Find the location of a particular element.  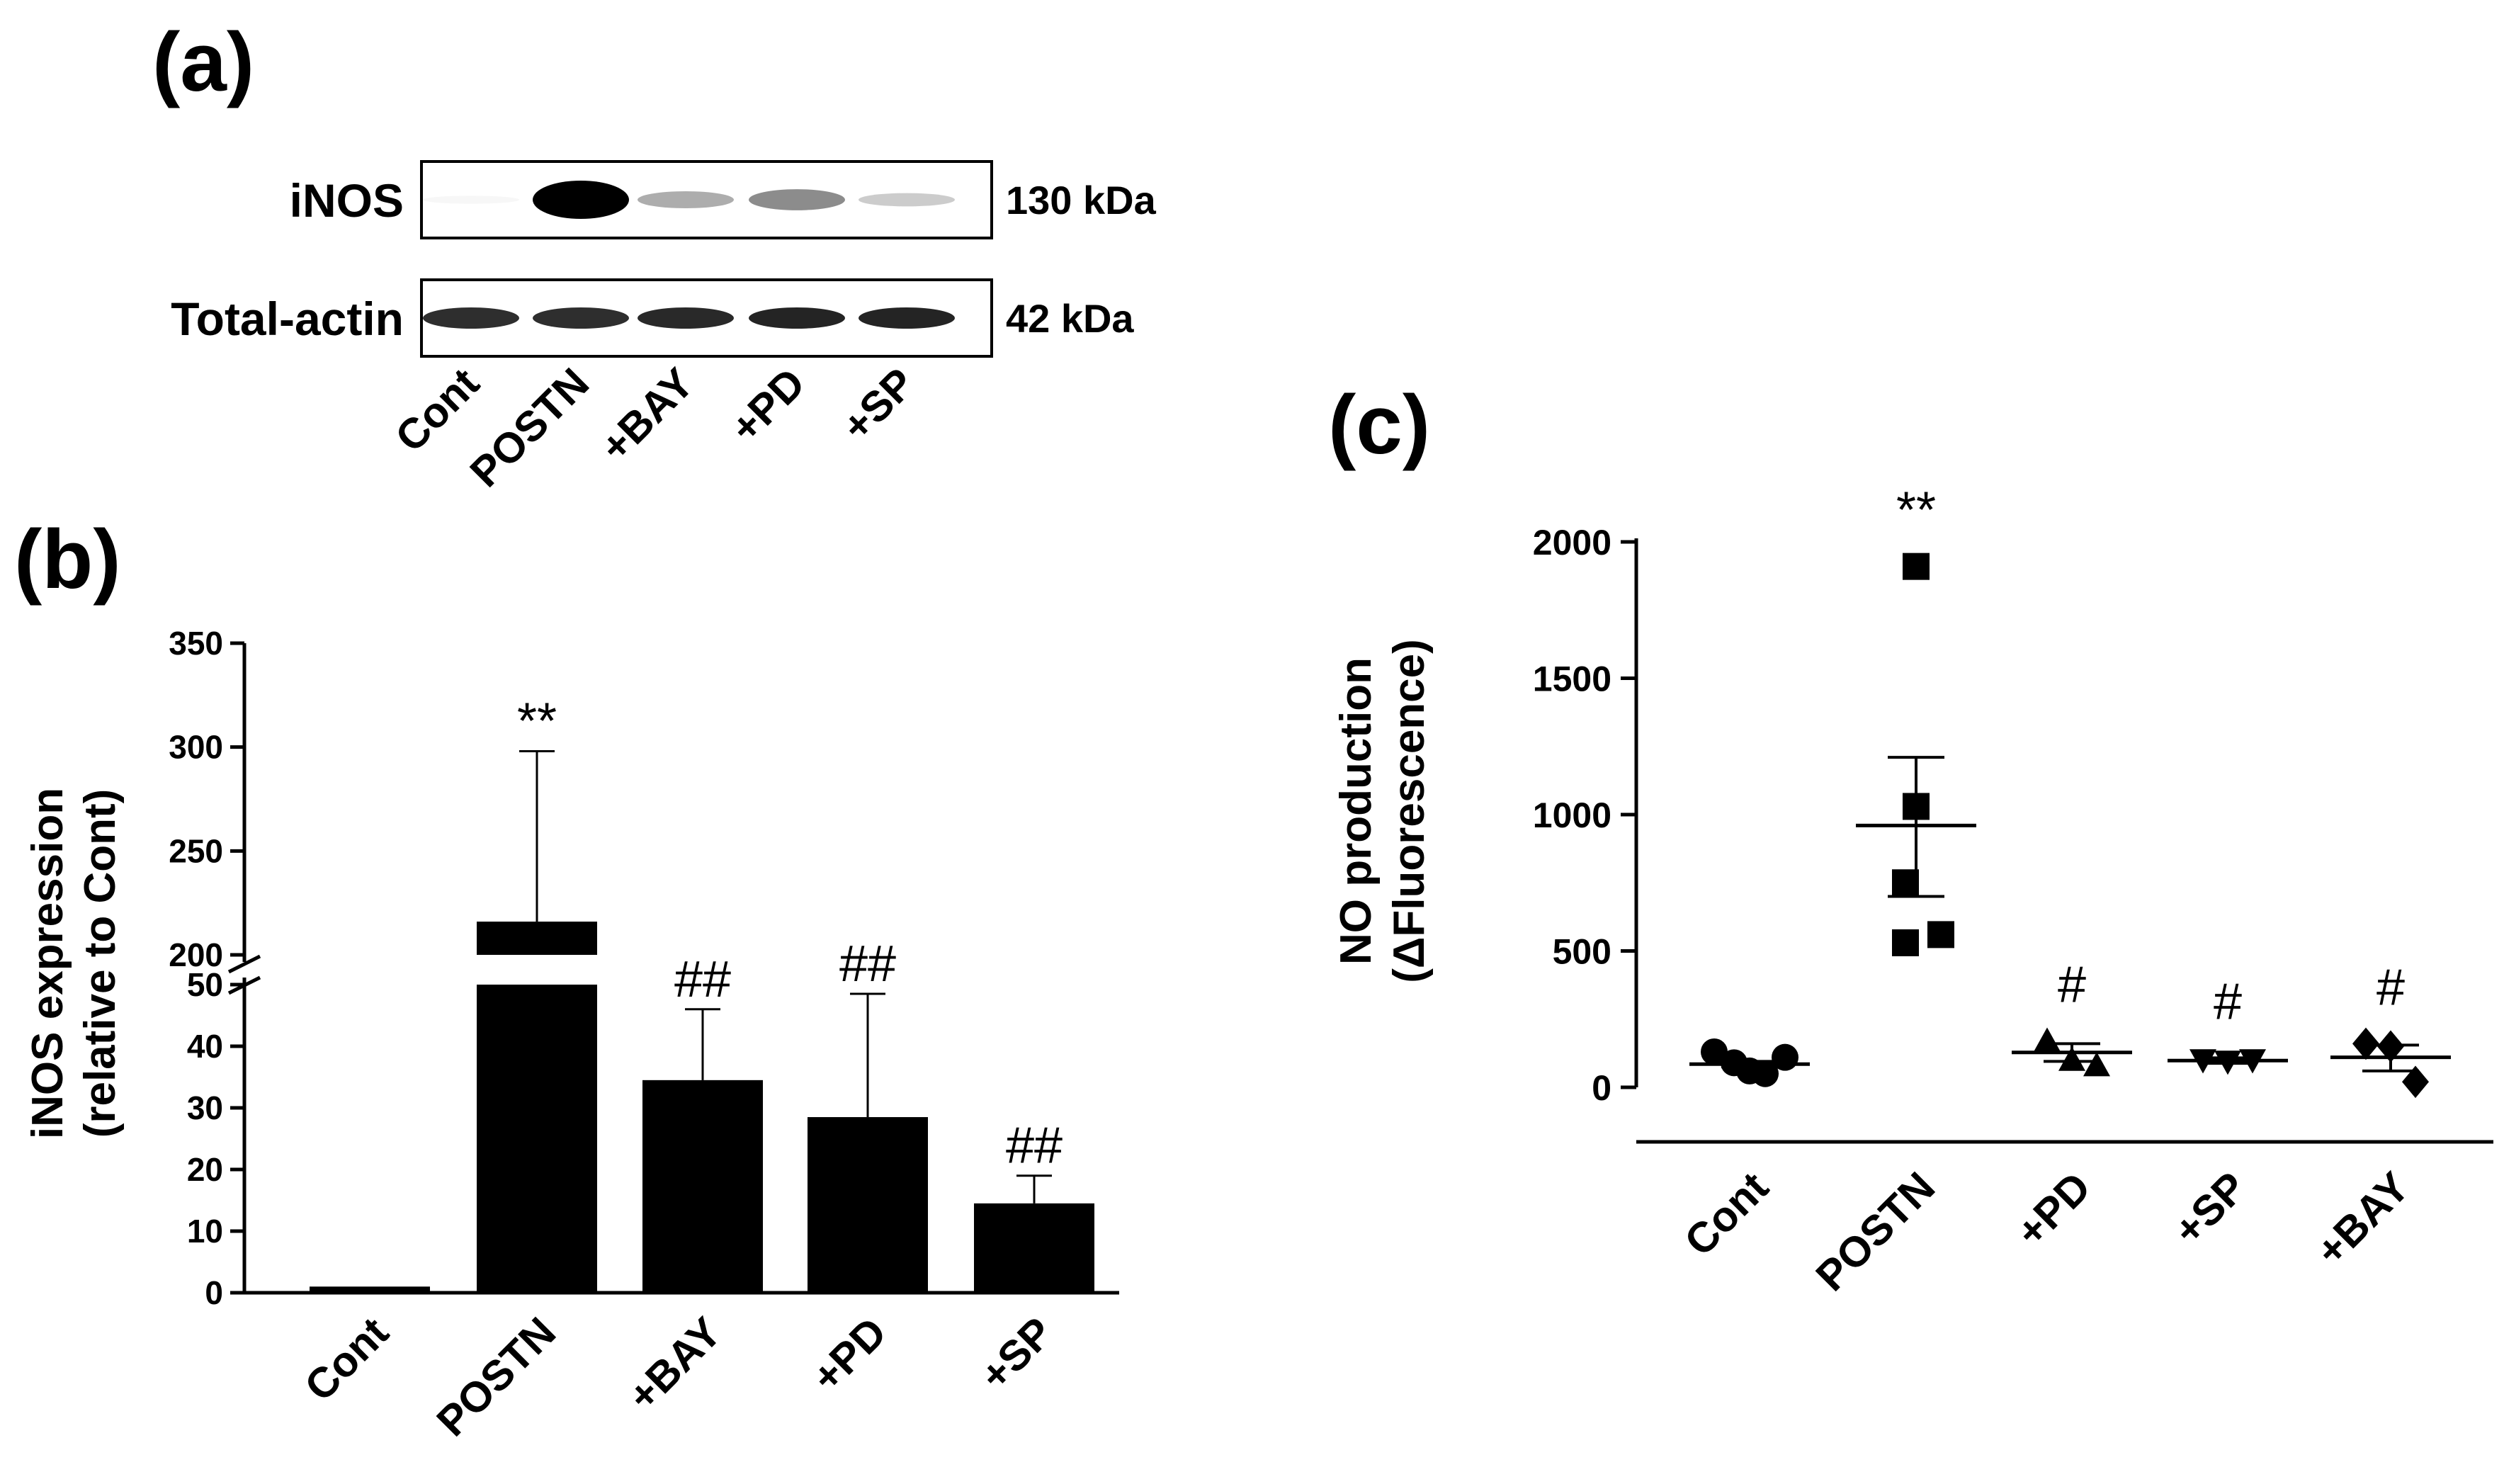

bar-upper-segment is located at coordinates (537, 938).